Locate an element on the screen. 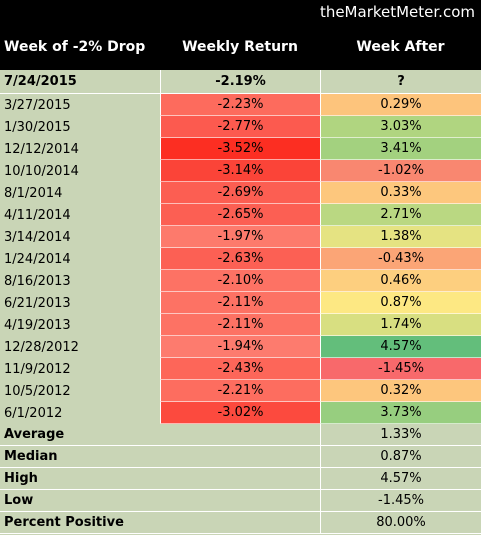 This screenshot has height=535, width=481. after-cell: 0.29% is located at coordinates (400, 105).